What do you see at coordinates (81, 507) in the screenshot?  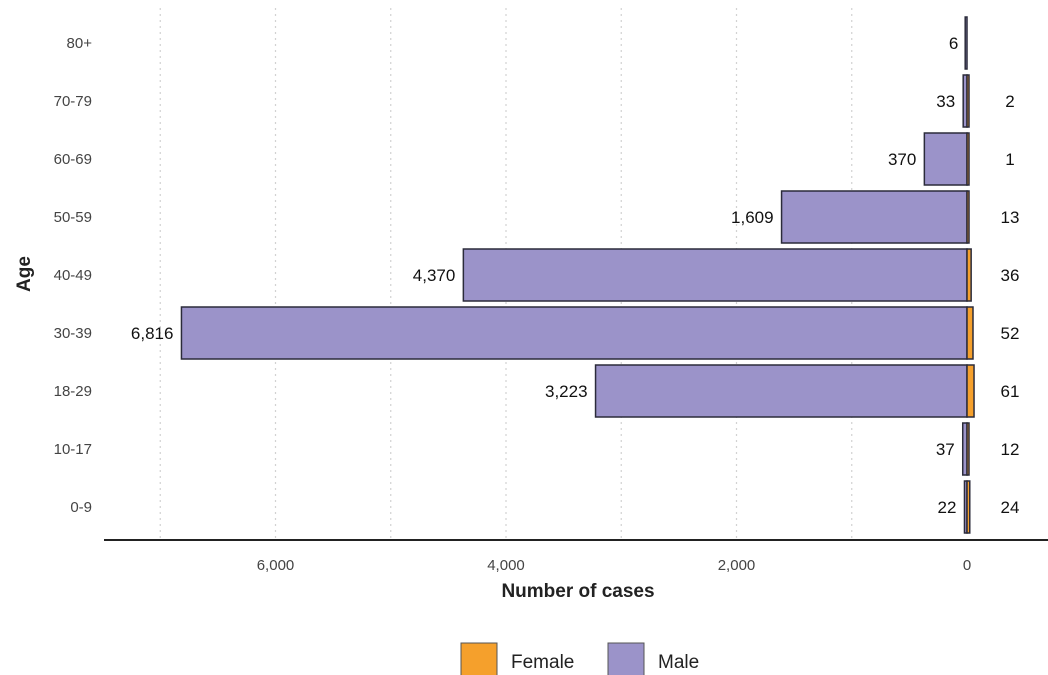 I see `y-tick-label: 0-9` at bounding box center [81, 507].